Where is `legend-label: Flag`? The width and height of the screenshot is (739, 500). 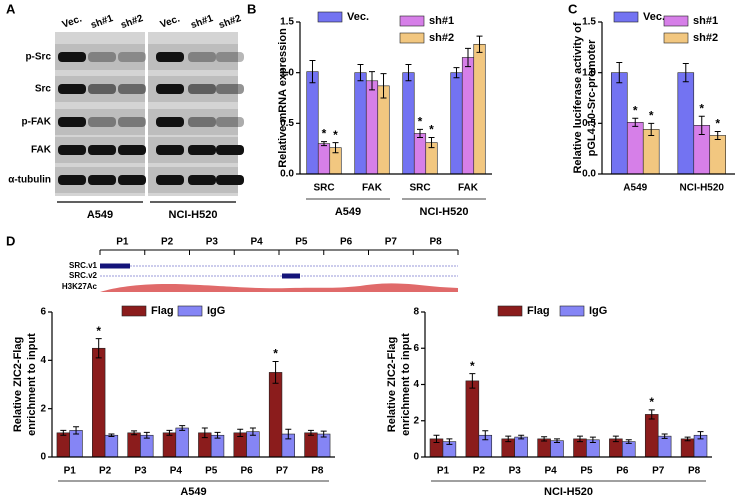
legend-label: Flag is located at coordinates (538, 311).